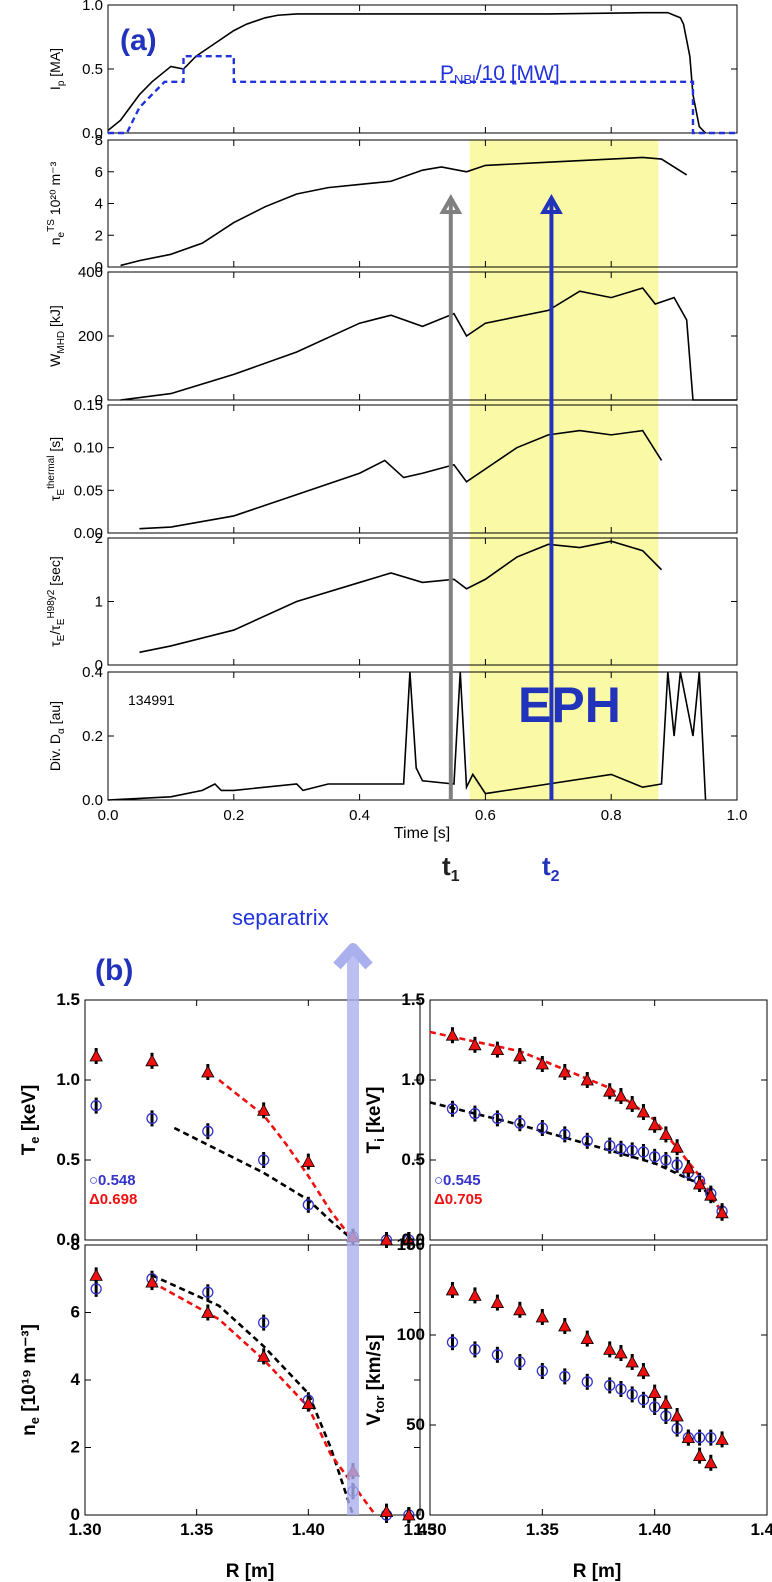 Image resolution: width=772 pixels, height=1582 pixels. Describe the element at coordinates (375, 1379) in the screenshot. I see `y-axis-label: Vtor [km/s]` at that location.